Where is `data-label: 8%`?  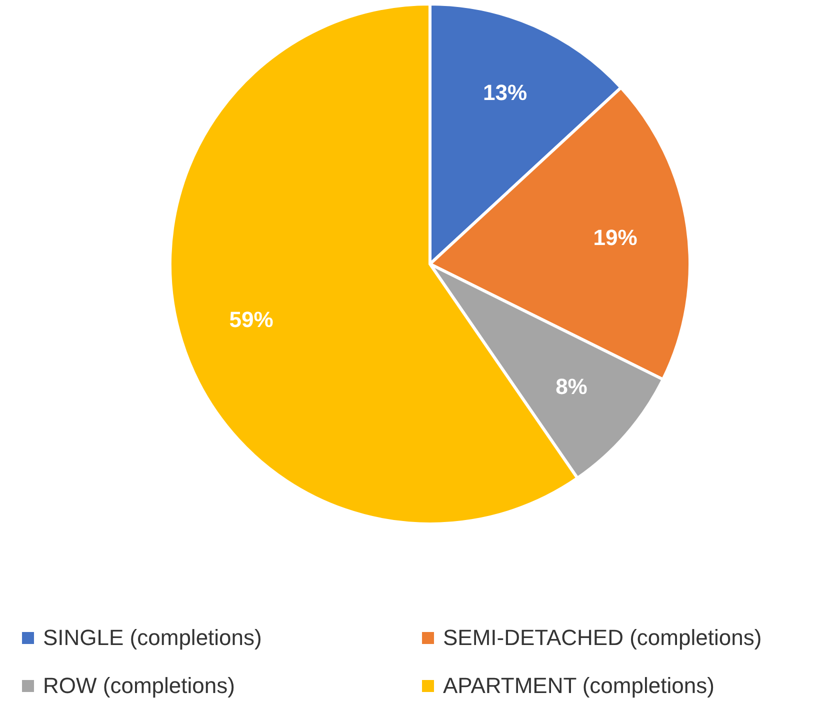
data-label: 8% is located at coordinates (572, 387).